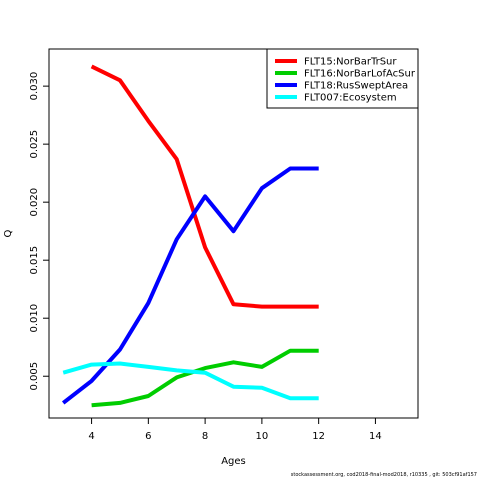 The width and height of the screenshot is (480, 480). I want to click on y-axis: 0.005 0.010 0.015 0.020 0.025 0.030, so click(39, 231).